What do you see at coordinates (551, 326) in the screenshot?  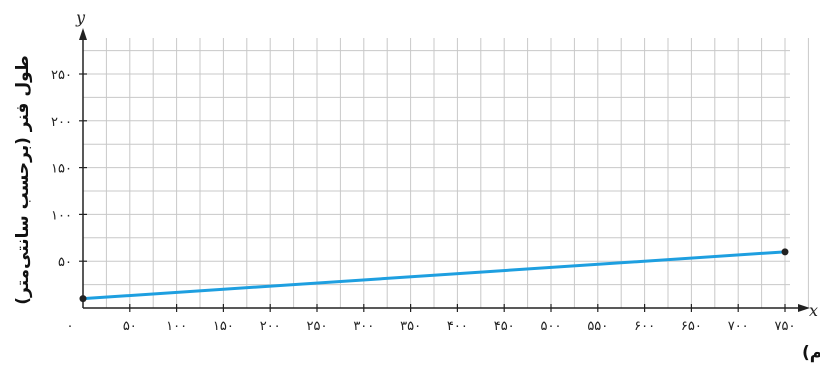 I see `x-tick-label: ۵۰۰` at bounding box center [551, 326].